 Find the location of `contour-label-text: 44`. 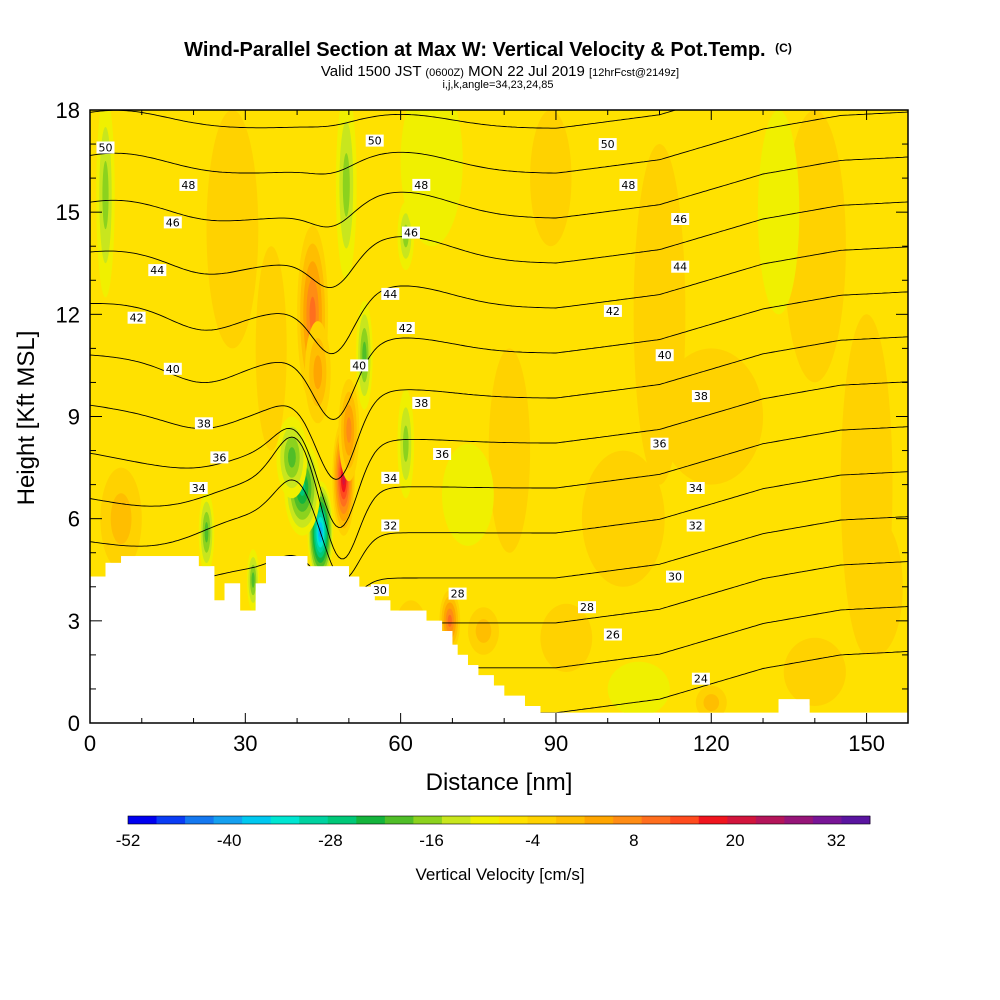

contour-label-text: 44 is located at coordinates (157, 270).